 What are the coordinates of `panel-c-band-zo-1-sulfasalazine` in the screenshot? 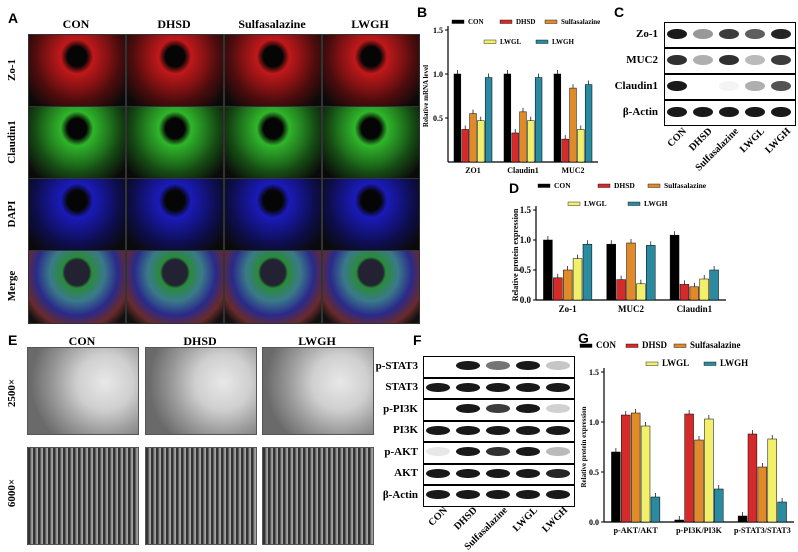 It's located at (729, 34).